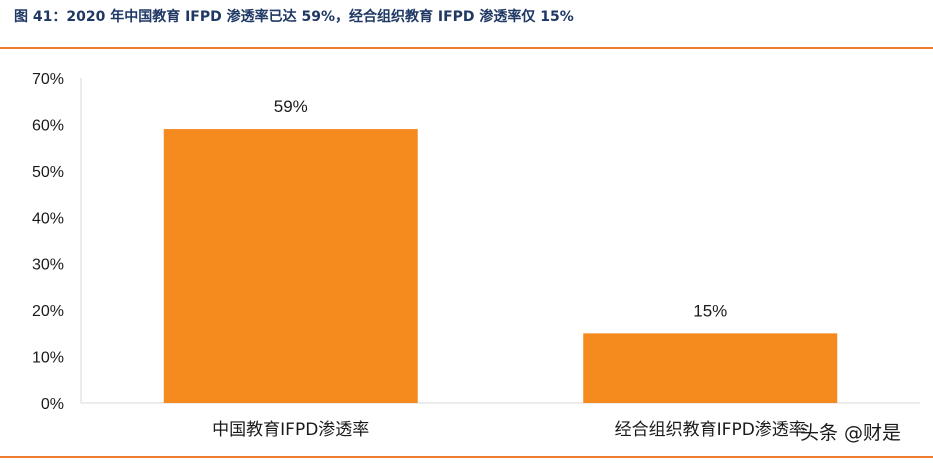 The image size is (933, 463). Describe the element at coordinates (290, 430) in the screenshot. I see `x-tick-label: 中国教育IFPD渗透率` at that location.